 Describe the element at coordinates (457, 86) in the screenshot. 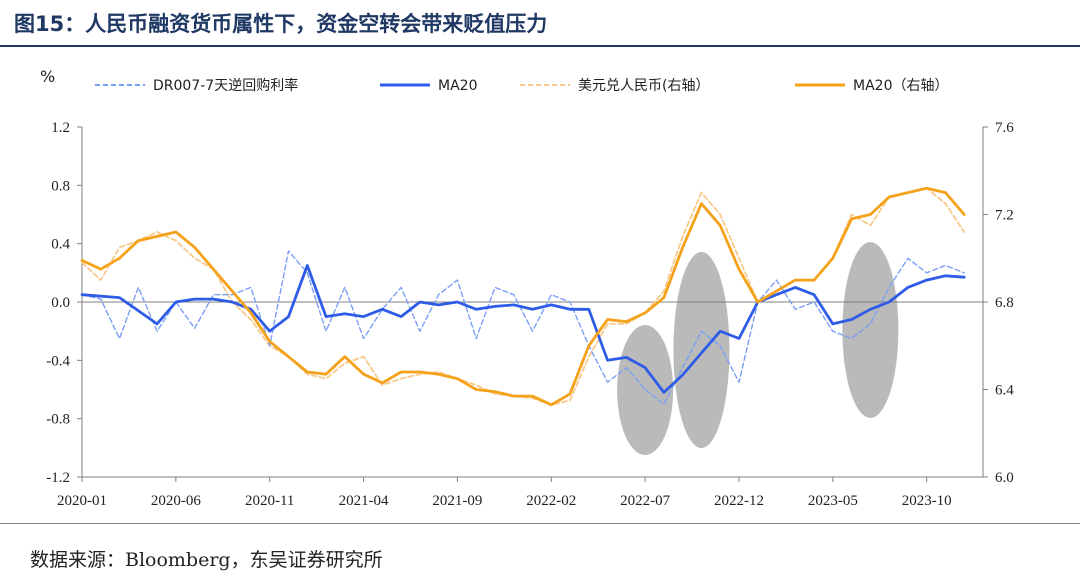

I see `legend-label: MA20` at that location.